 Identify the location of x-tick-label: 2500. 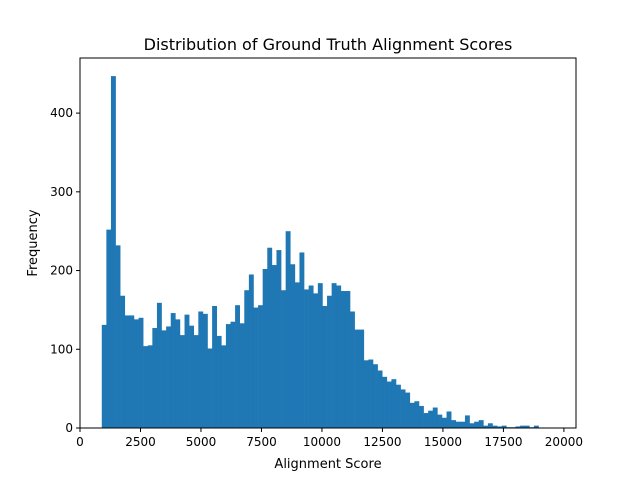
(140, 442).